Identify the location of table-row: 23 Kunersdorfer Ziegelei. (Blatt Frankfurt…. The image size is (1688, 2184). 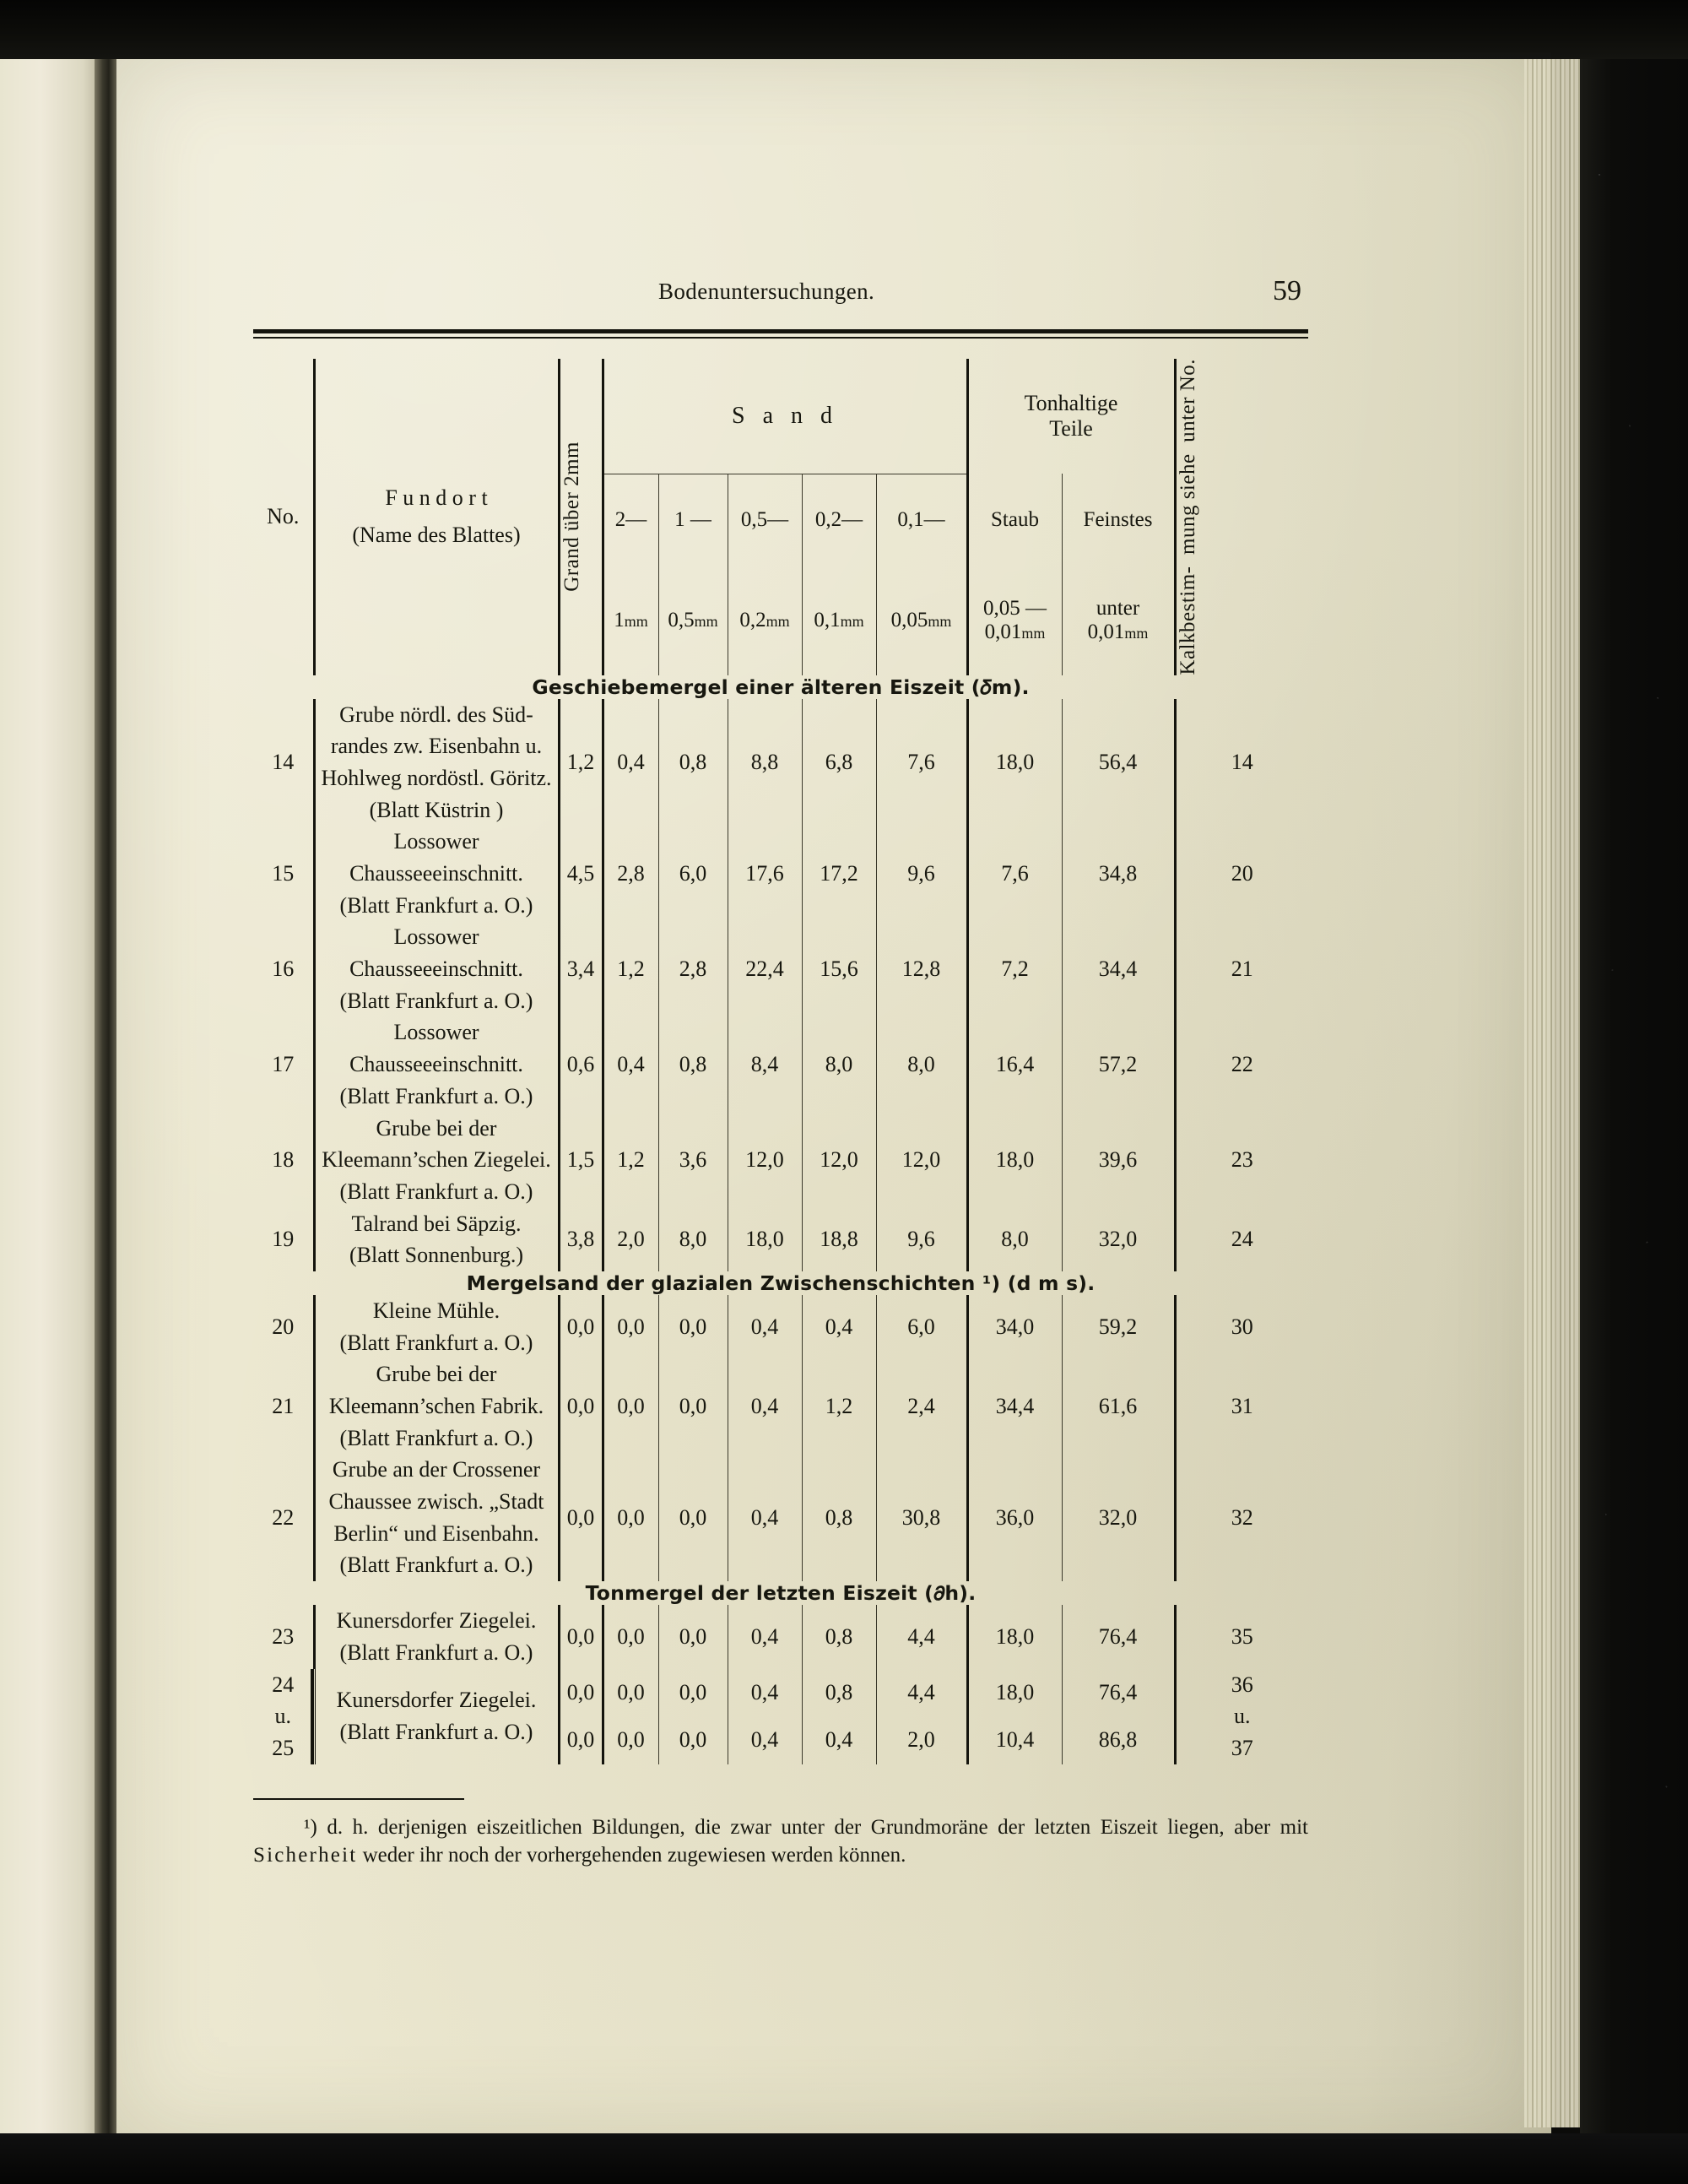
(780, 1637).